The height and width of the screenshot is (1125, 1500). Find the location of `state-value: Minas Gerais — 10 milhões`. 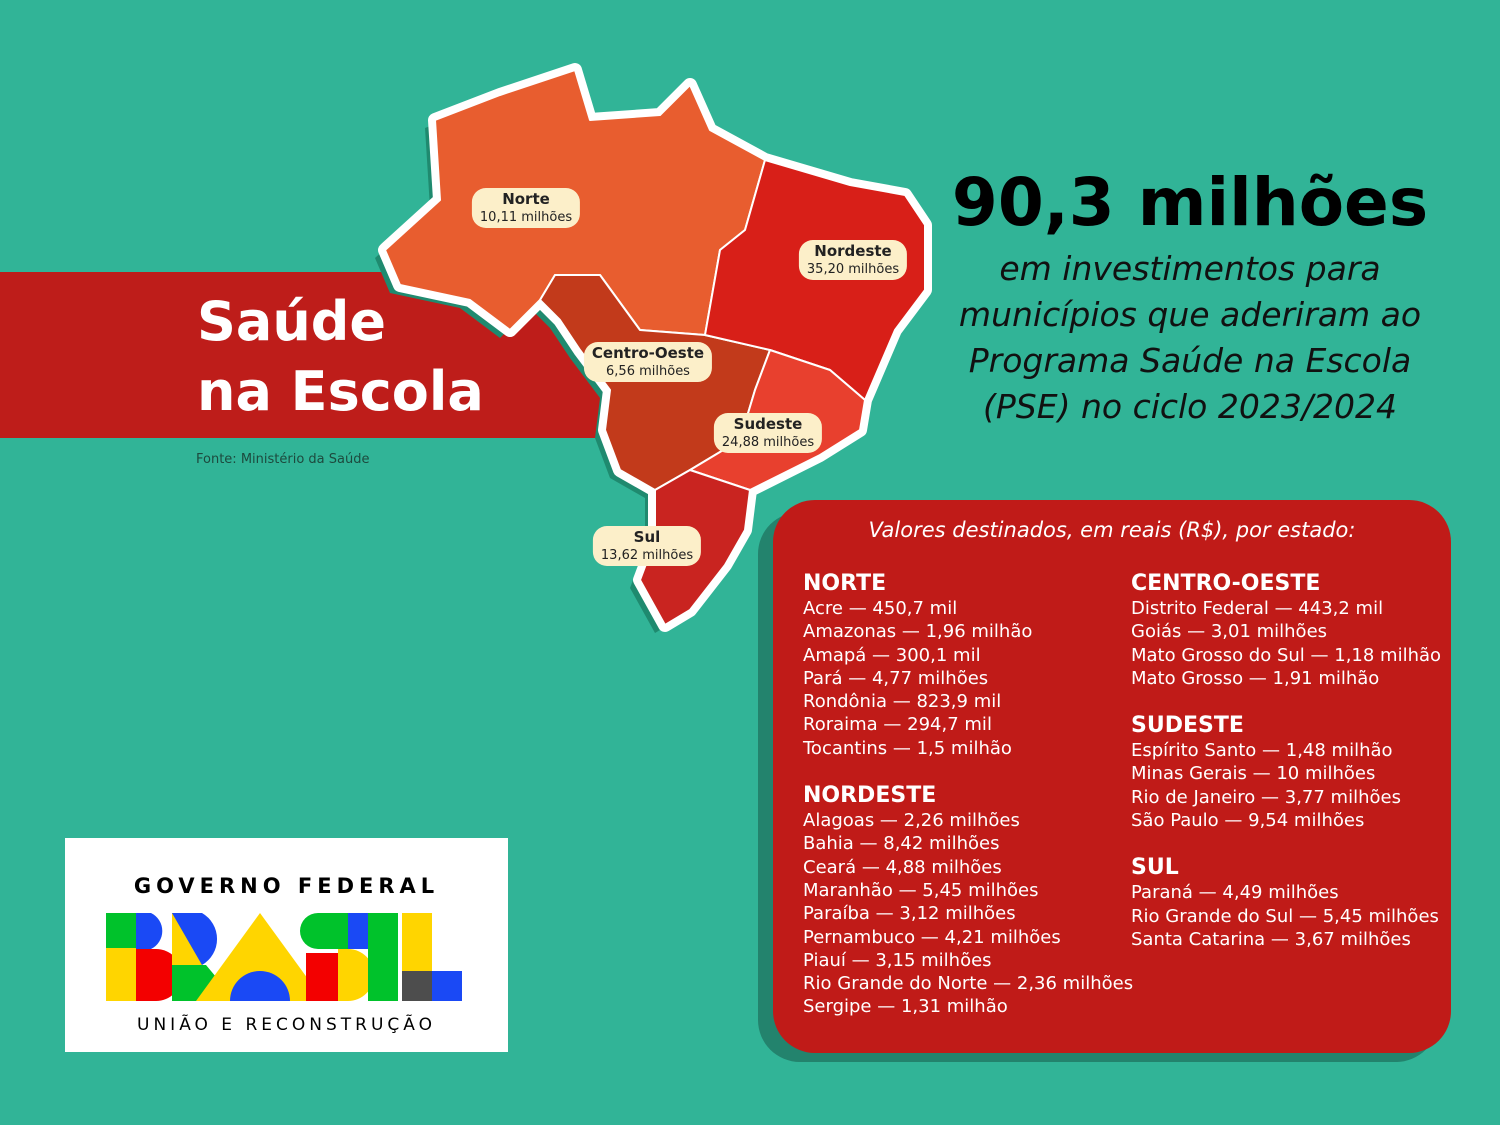

state-value: Minas Gerais — 10 milhões is located at coordinates (1253, 774).